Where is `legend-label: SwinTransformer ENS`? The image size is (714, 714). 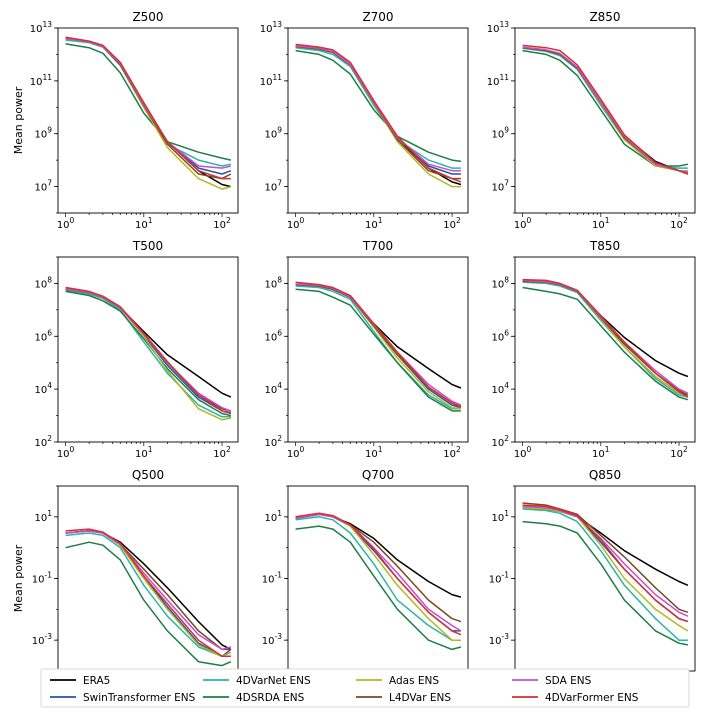 legend-label: SwinTransformer ENS is located at coordinates (139, 698).